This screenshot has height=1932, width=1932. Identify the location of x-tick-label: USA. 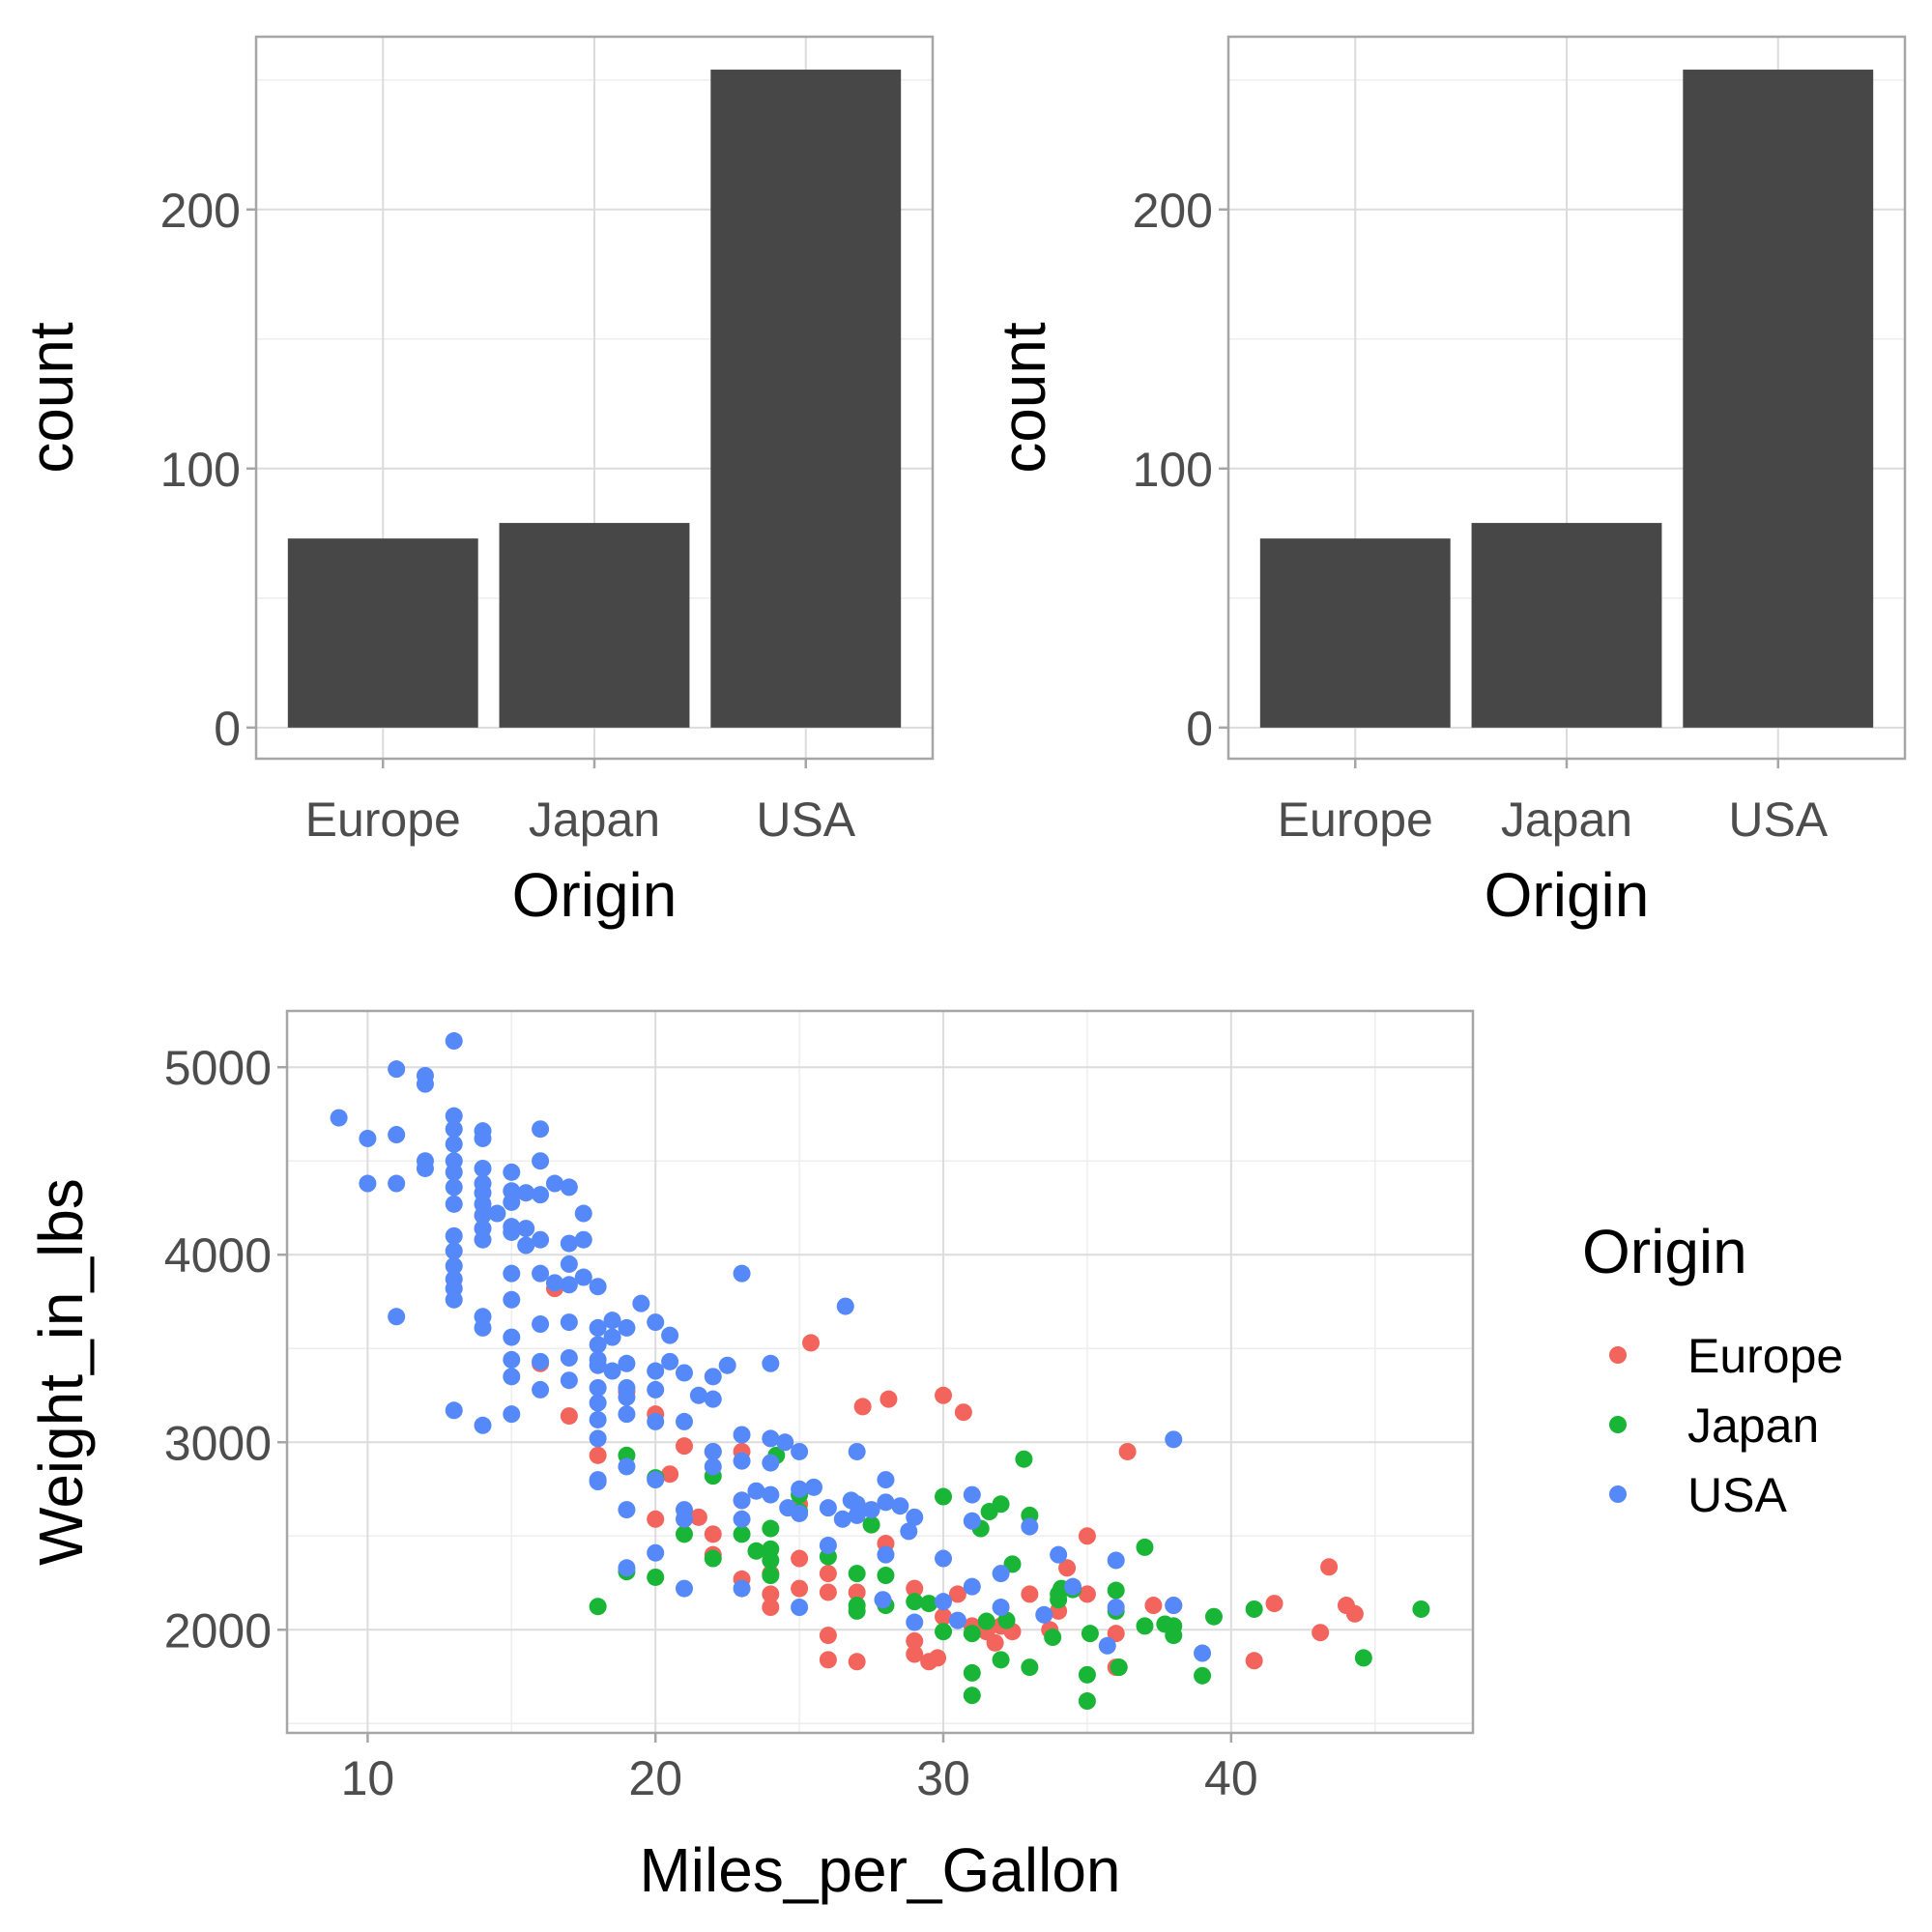
(1778, 820).